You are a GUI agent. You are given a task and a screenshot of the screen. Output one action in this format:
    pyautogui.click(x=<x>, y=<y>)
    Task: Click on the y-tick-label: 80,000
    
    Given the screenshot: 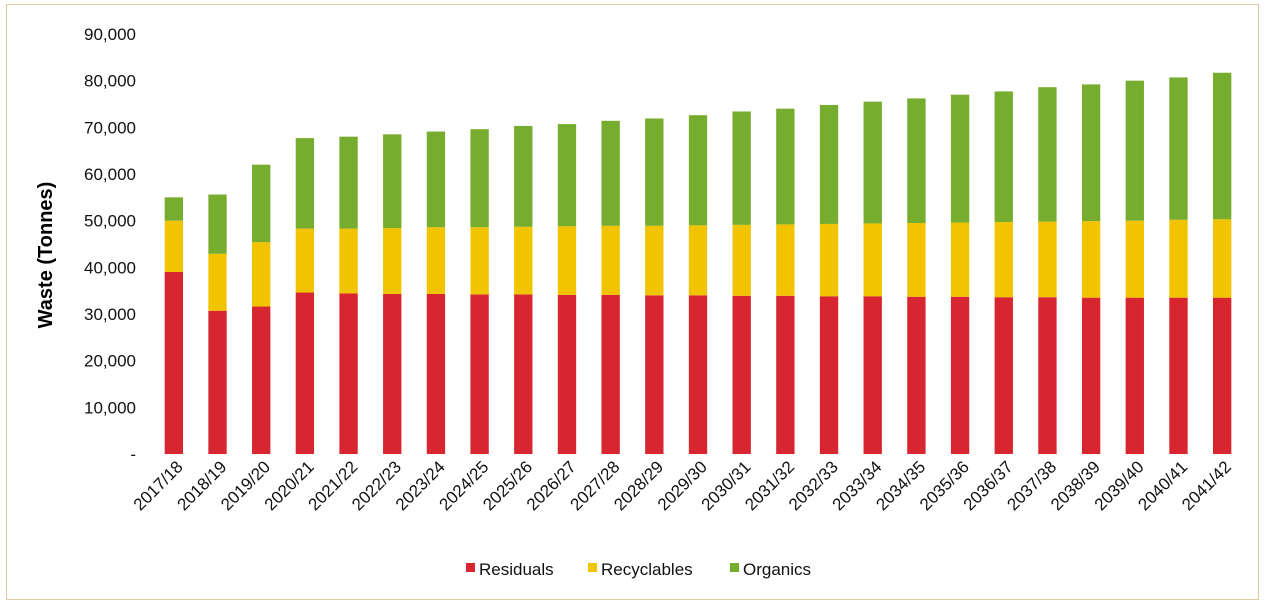 What is the action you would take?
    pyautogui.click(x=110, y=81)
    